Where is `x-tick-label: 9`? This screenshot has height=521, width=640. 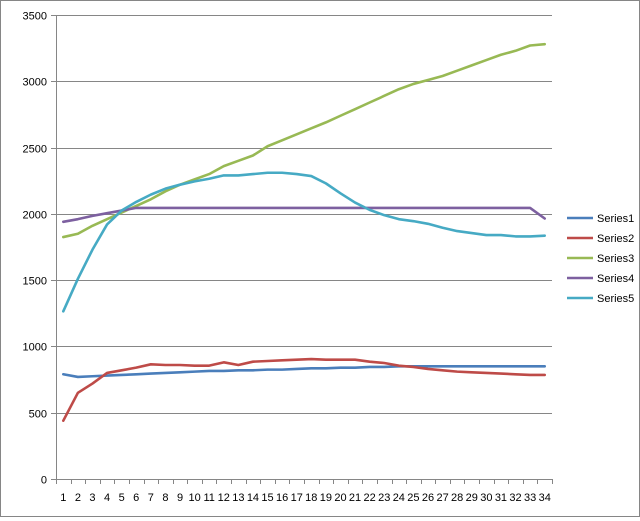
x-tick-label: 9 is located at coordinates (180, 498).